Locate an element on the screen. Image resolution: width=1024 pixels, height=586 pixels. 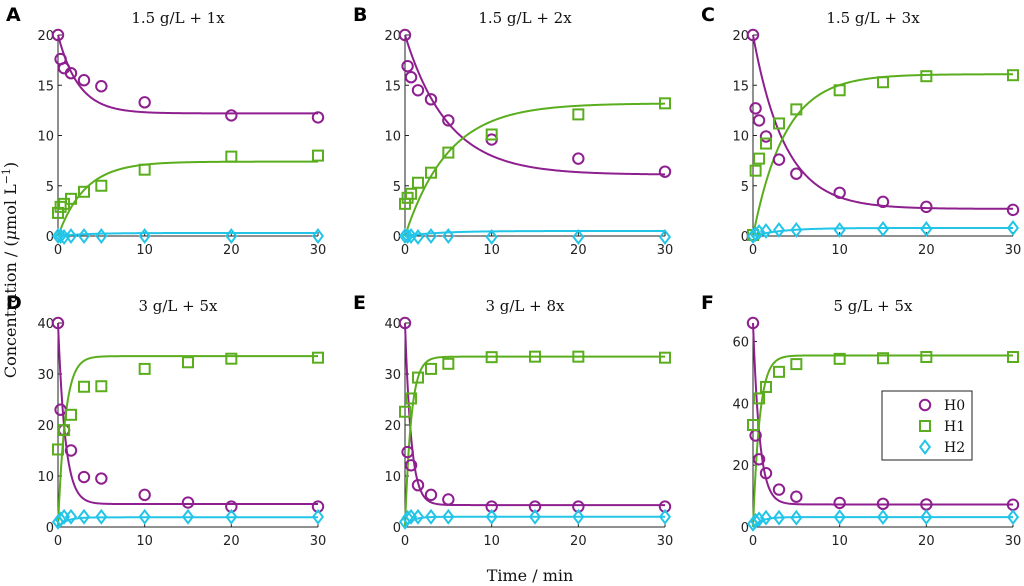
y-tick-label: 30 is located at coordinates (45, 375).